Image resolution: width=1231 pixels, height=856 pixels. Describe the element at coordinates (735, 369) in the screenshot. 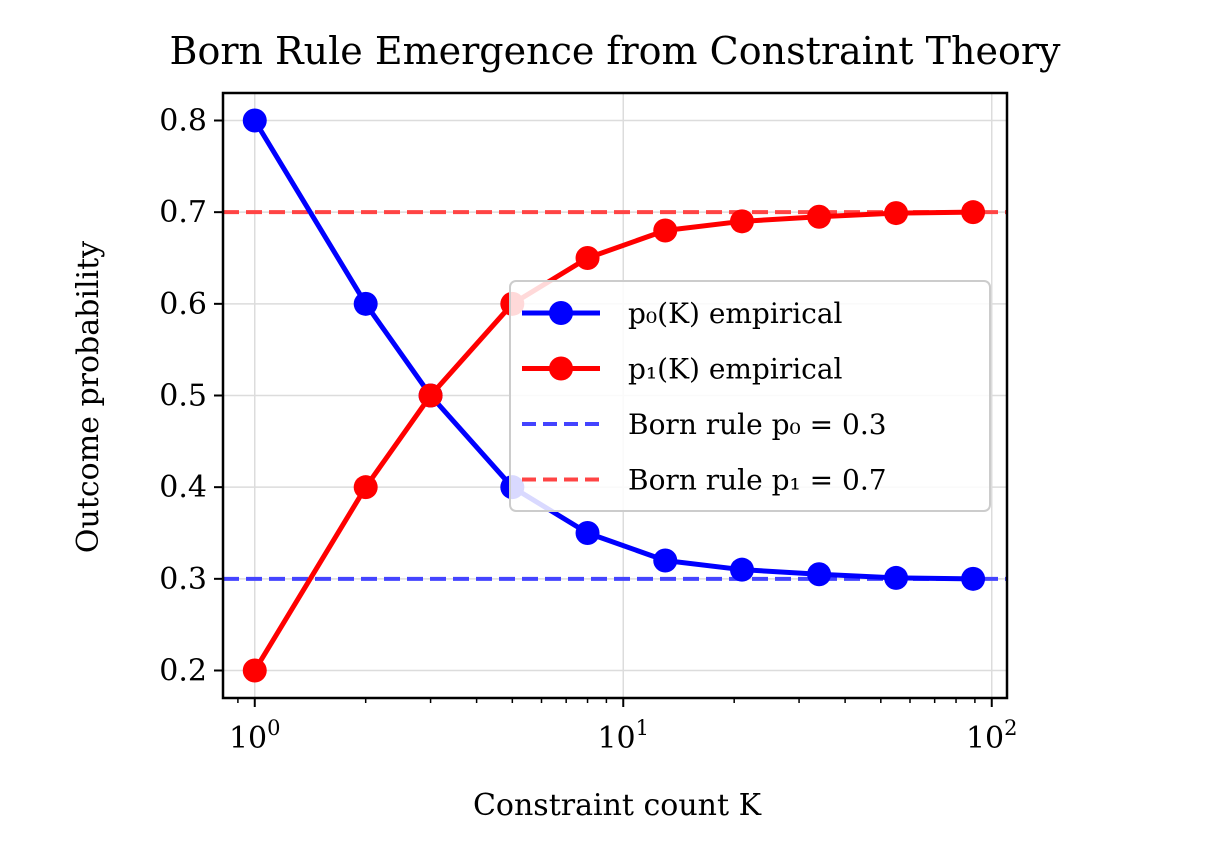

I see `legend-entry-label: p₁(K) empirical` at that location.